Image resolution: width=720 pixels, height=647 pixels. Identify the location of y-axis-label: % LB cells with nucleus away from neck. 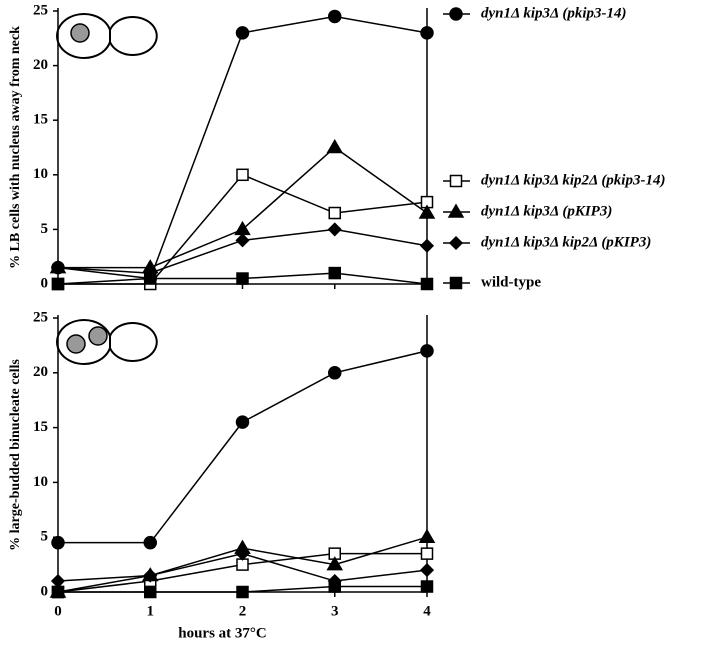
(15, 147).